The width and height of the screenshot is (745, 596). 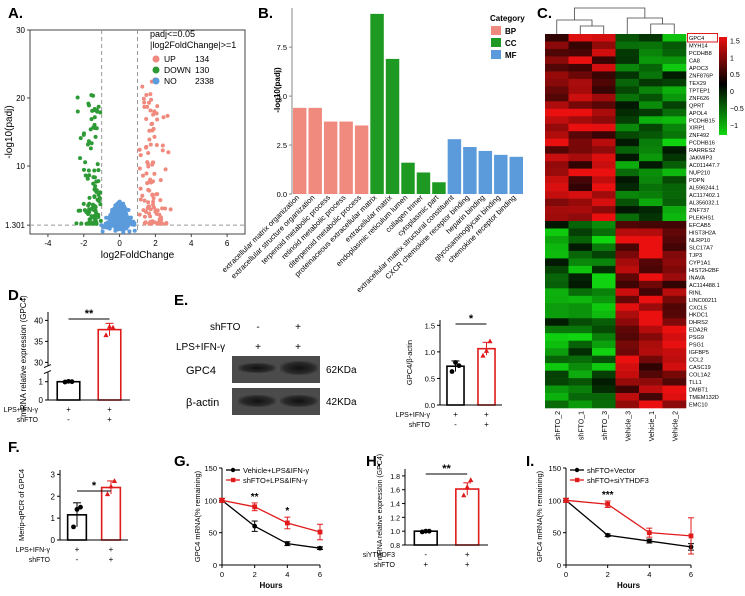 What do you see at coordinates (379, 555) in the screenshot?
I see `condition-label: siYTHDF3` at bounding box center [379, 555].